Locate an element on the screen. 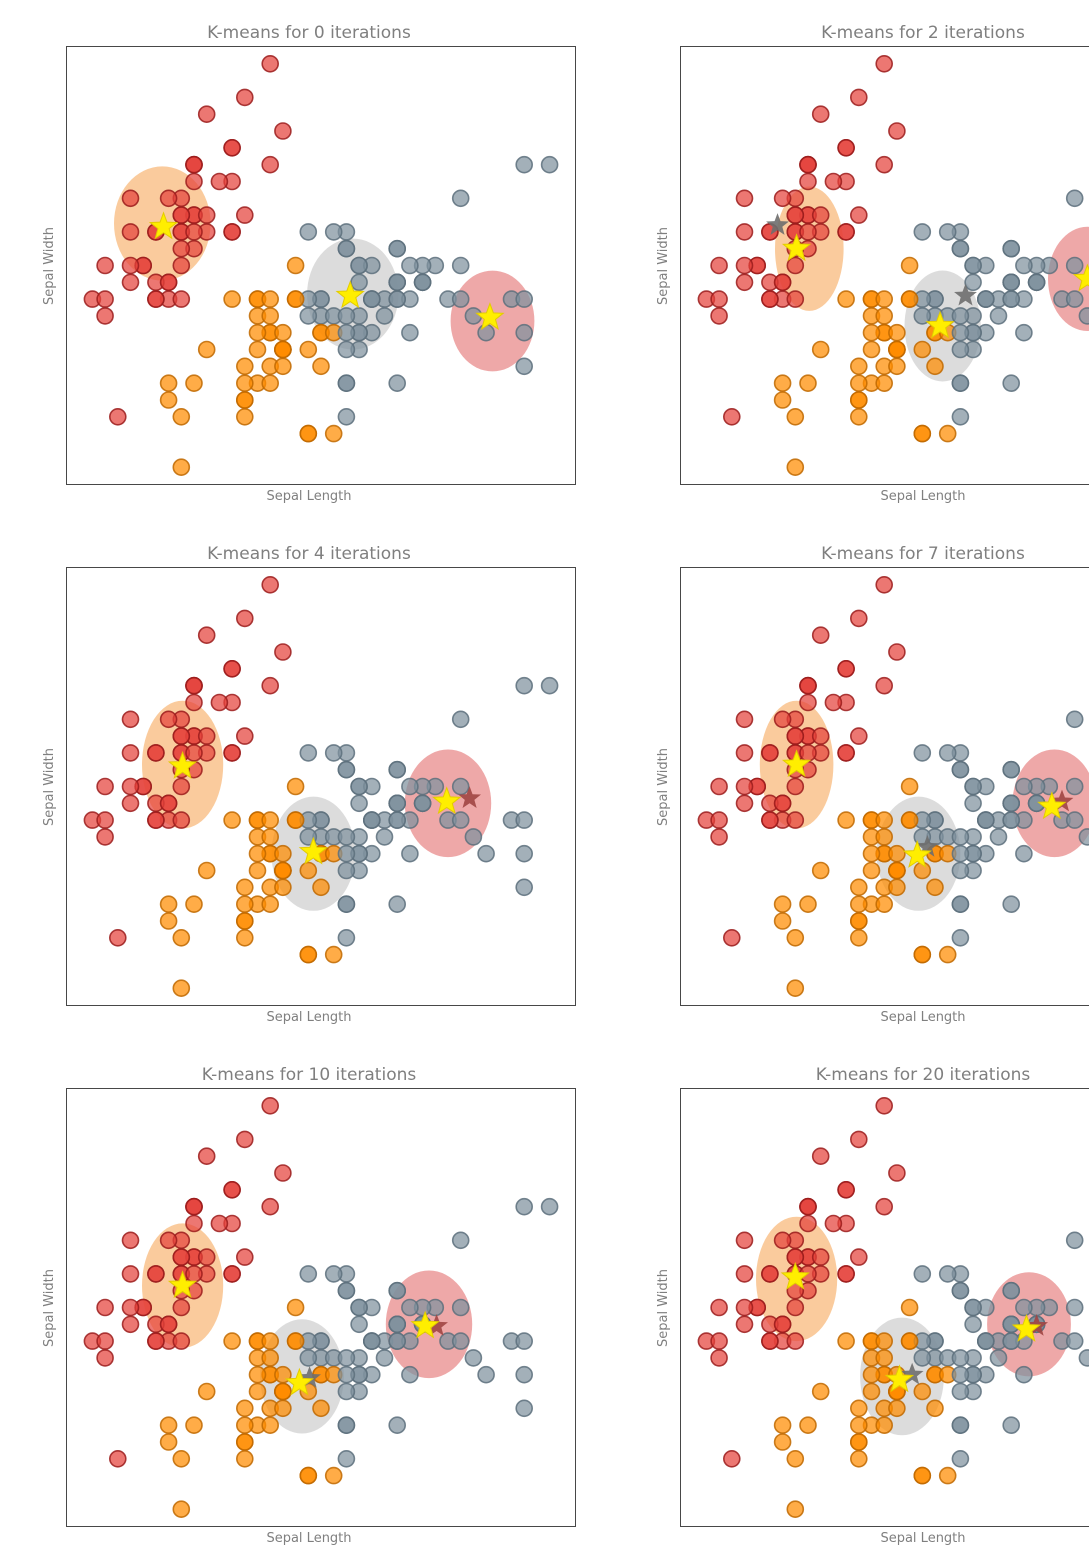 The width and height of the screenshot is (1089, 1551). subplot-title: K-means for 10 iterations is located at coordinates (309, 1075).